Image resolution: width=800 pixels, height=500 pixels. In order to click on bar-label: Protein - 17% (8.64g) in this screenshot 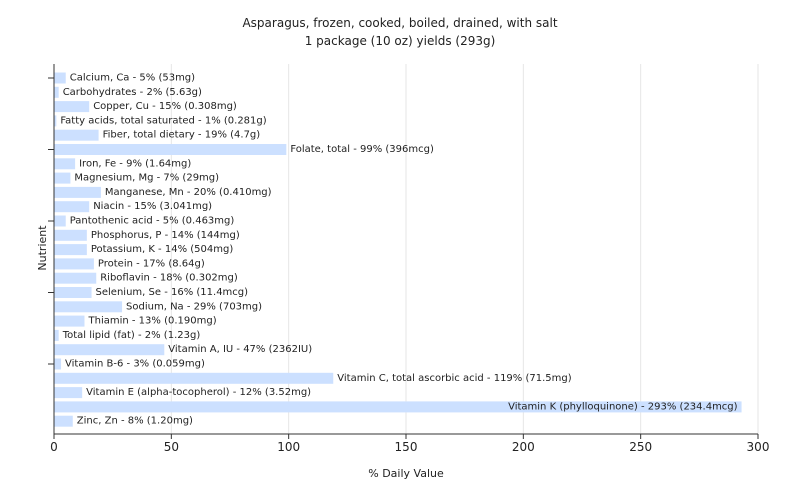, I will do `click(151, 263)`.